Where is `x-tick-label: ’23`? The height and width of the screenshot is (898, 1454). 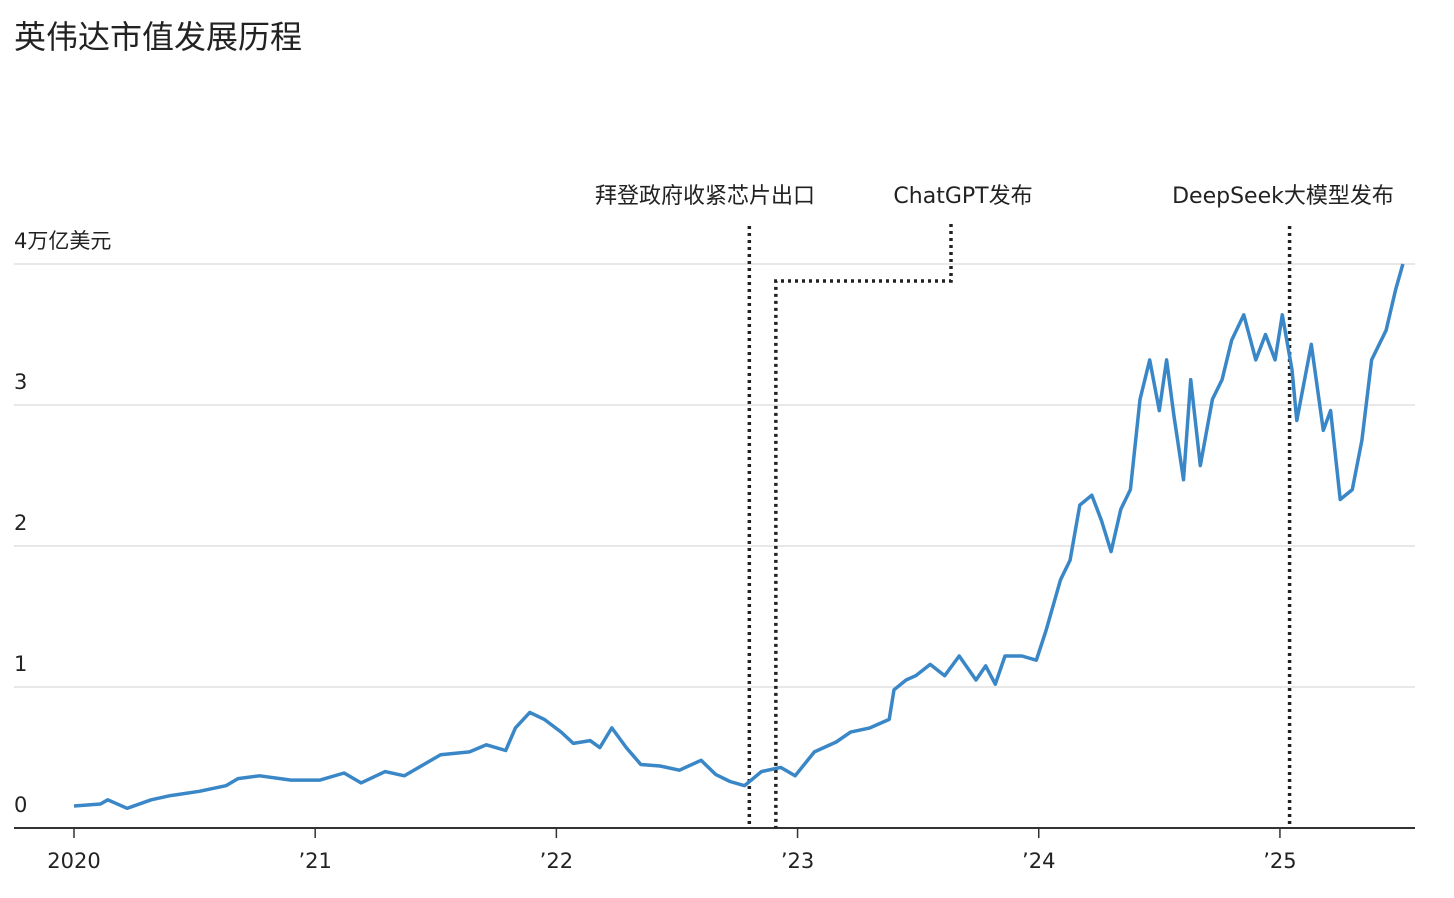 x-tick-label: ’23 is located at coordinates (797, 861).